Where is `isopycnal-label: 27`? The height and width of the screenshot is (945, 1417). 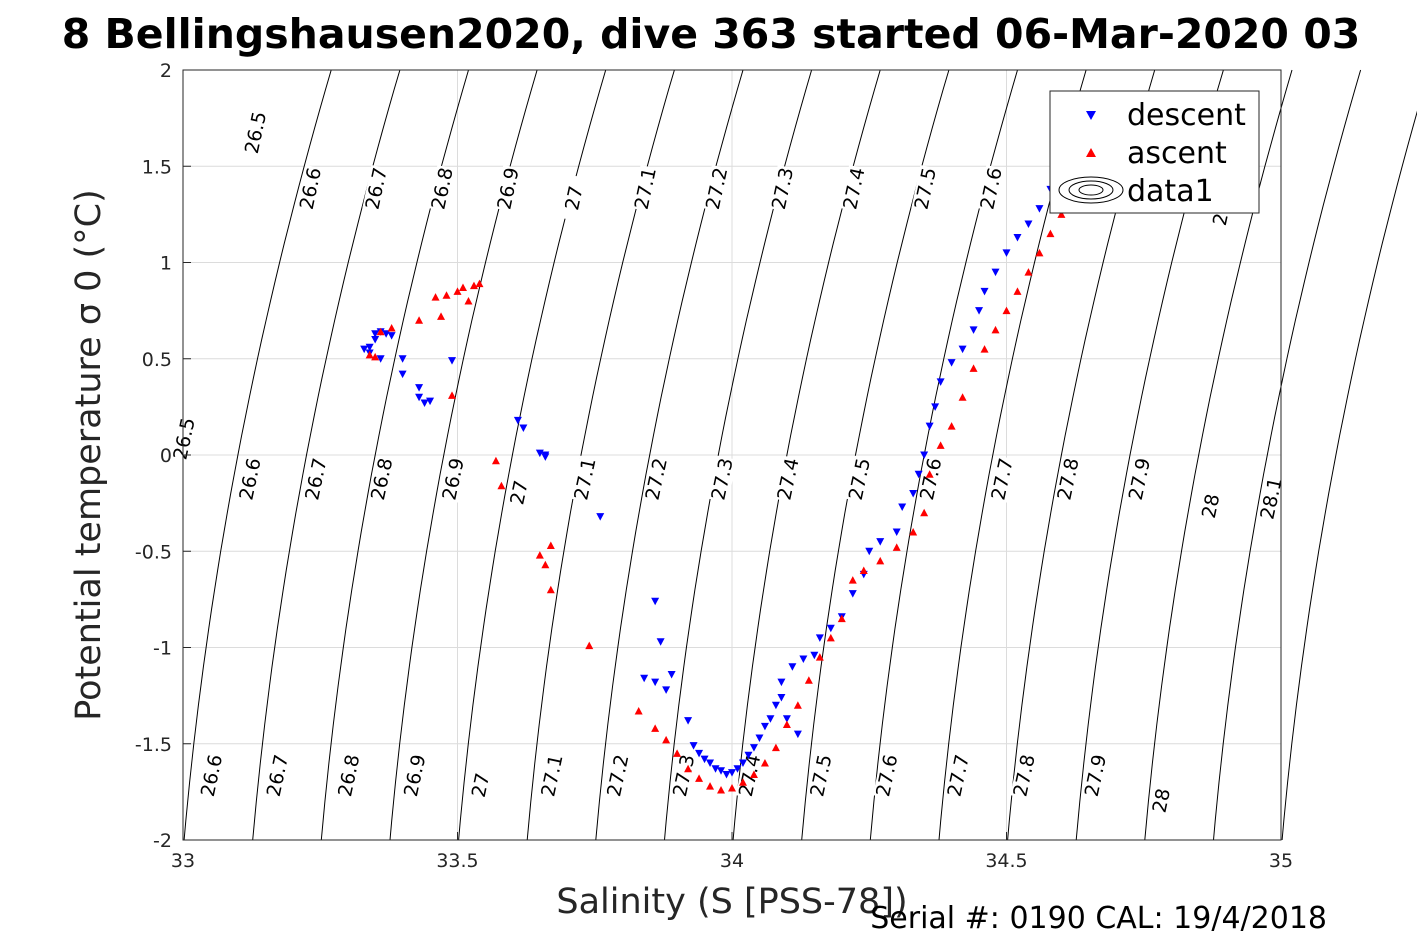
isopycnal-label: 27 is located at coordinates (519, 493).